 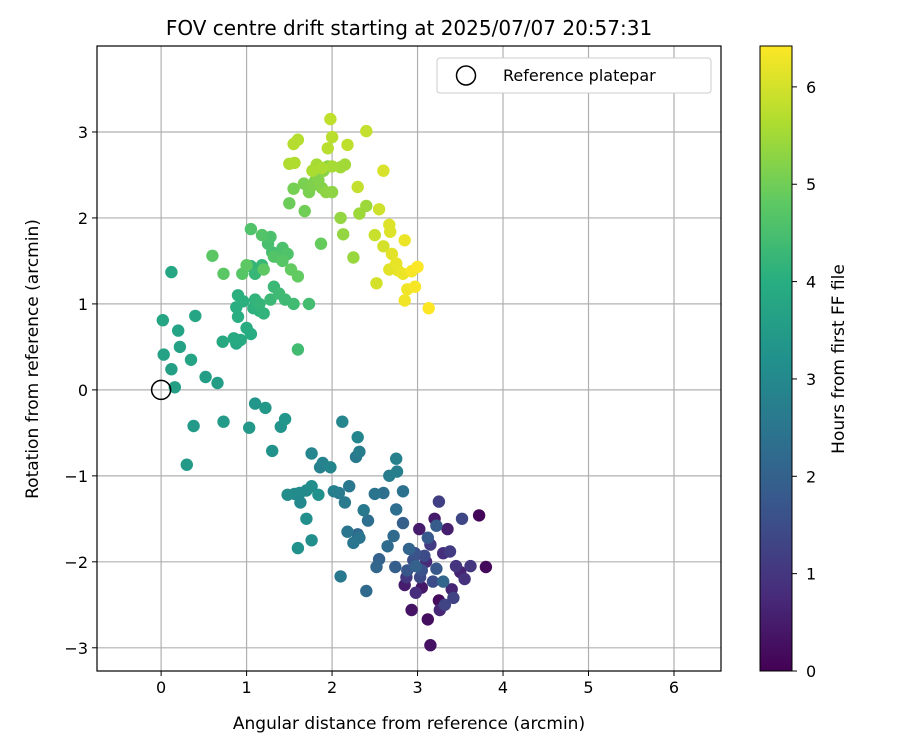 I want to click on legend-marker-icon, so click(x=466, y=75).